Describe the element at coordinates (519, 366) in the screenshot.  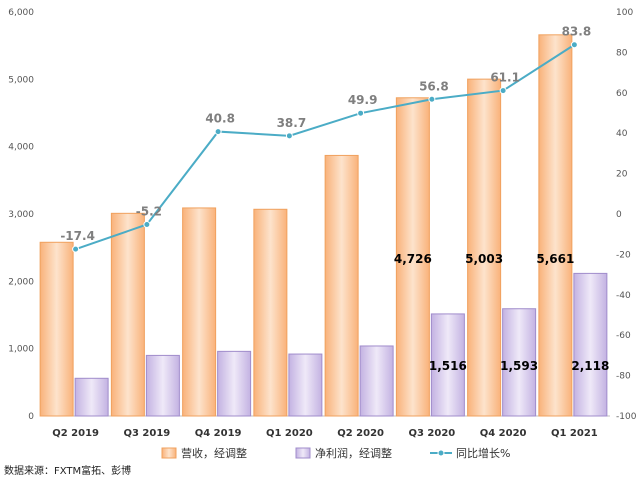
I see `net-profit-data-label: 1,593` at that location.